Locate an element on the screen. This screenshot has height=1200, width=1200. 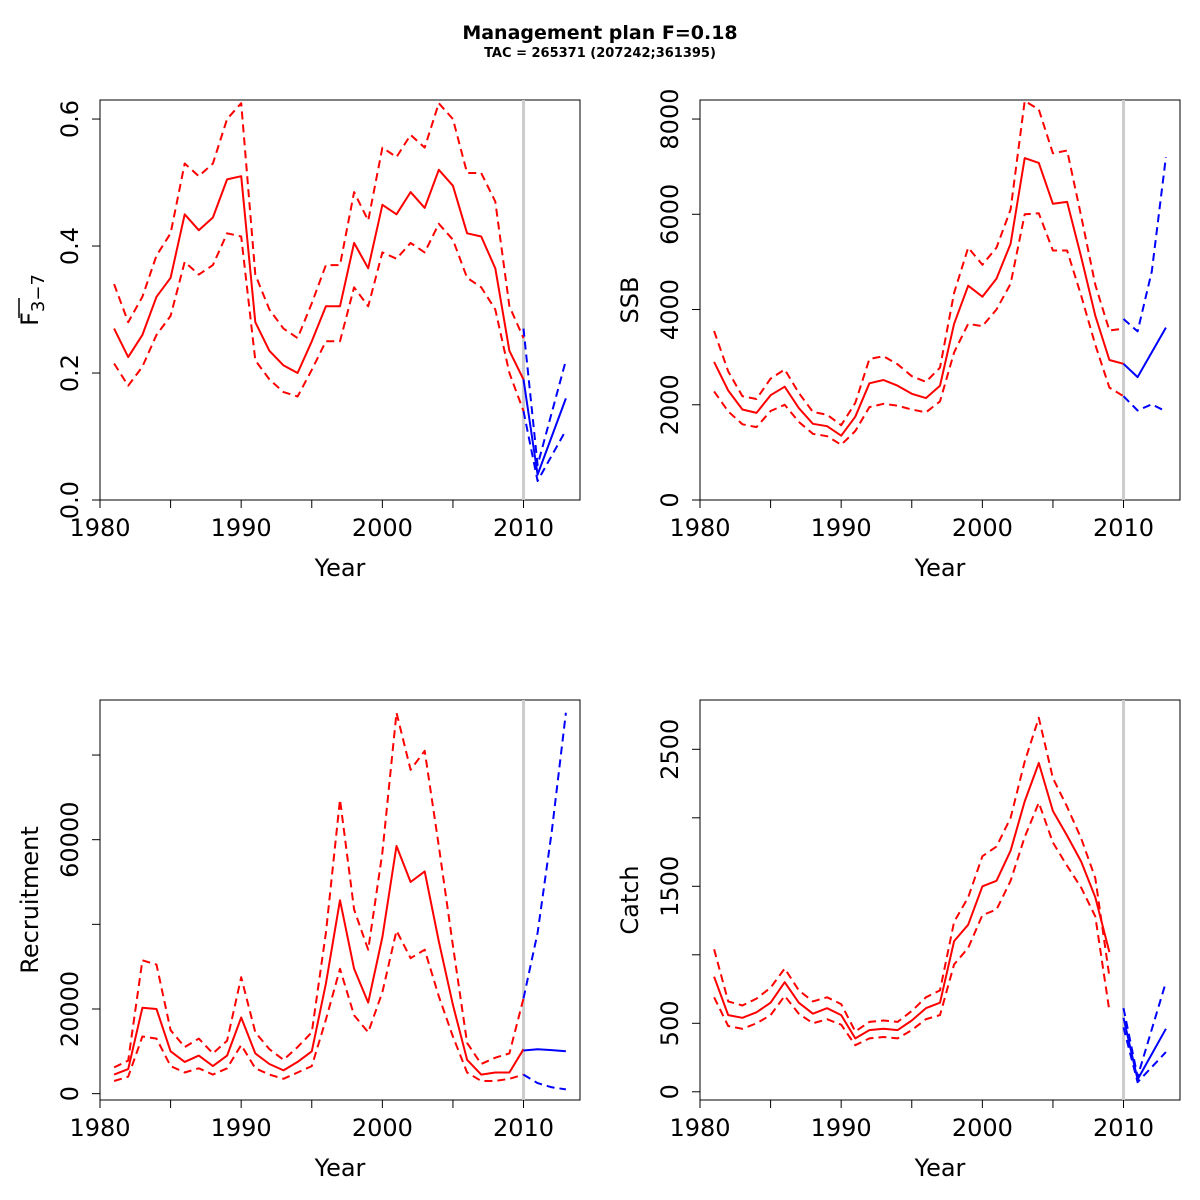
y-tick-label: 60000 is located at coordinates (70, 840).